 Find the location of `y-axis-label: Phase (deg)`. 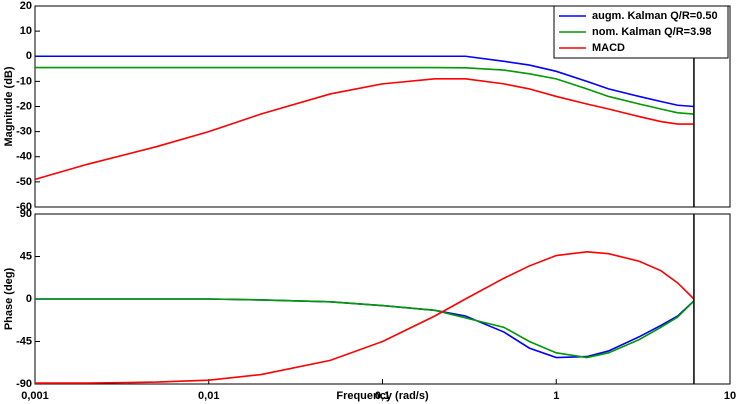

y-axis-label: Phase (deg) is located at coordinates (9, 298).